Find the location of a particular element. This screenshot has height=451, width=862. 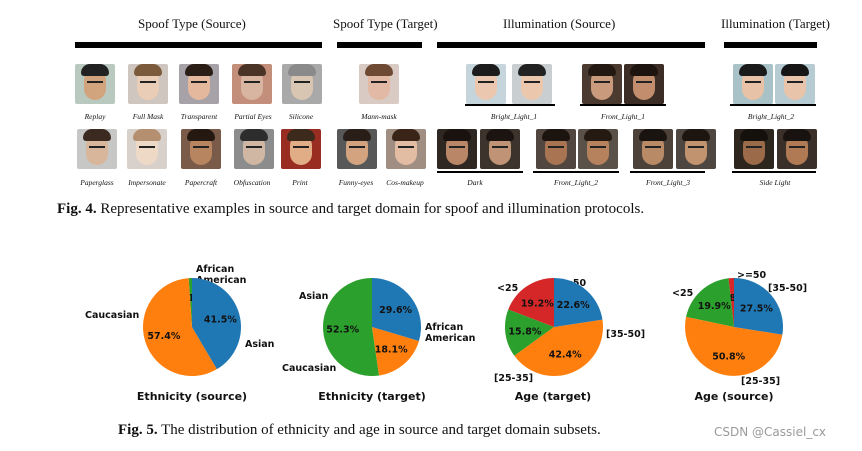

pie-value-label: 29.6% is located at coordinates (395, 310).